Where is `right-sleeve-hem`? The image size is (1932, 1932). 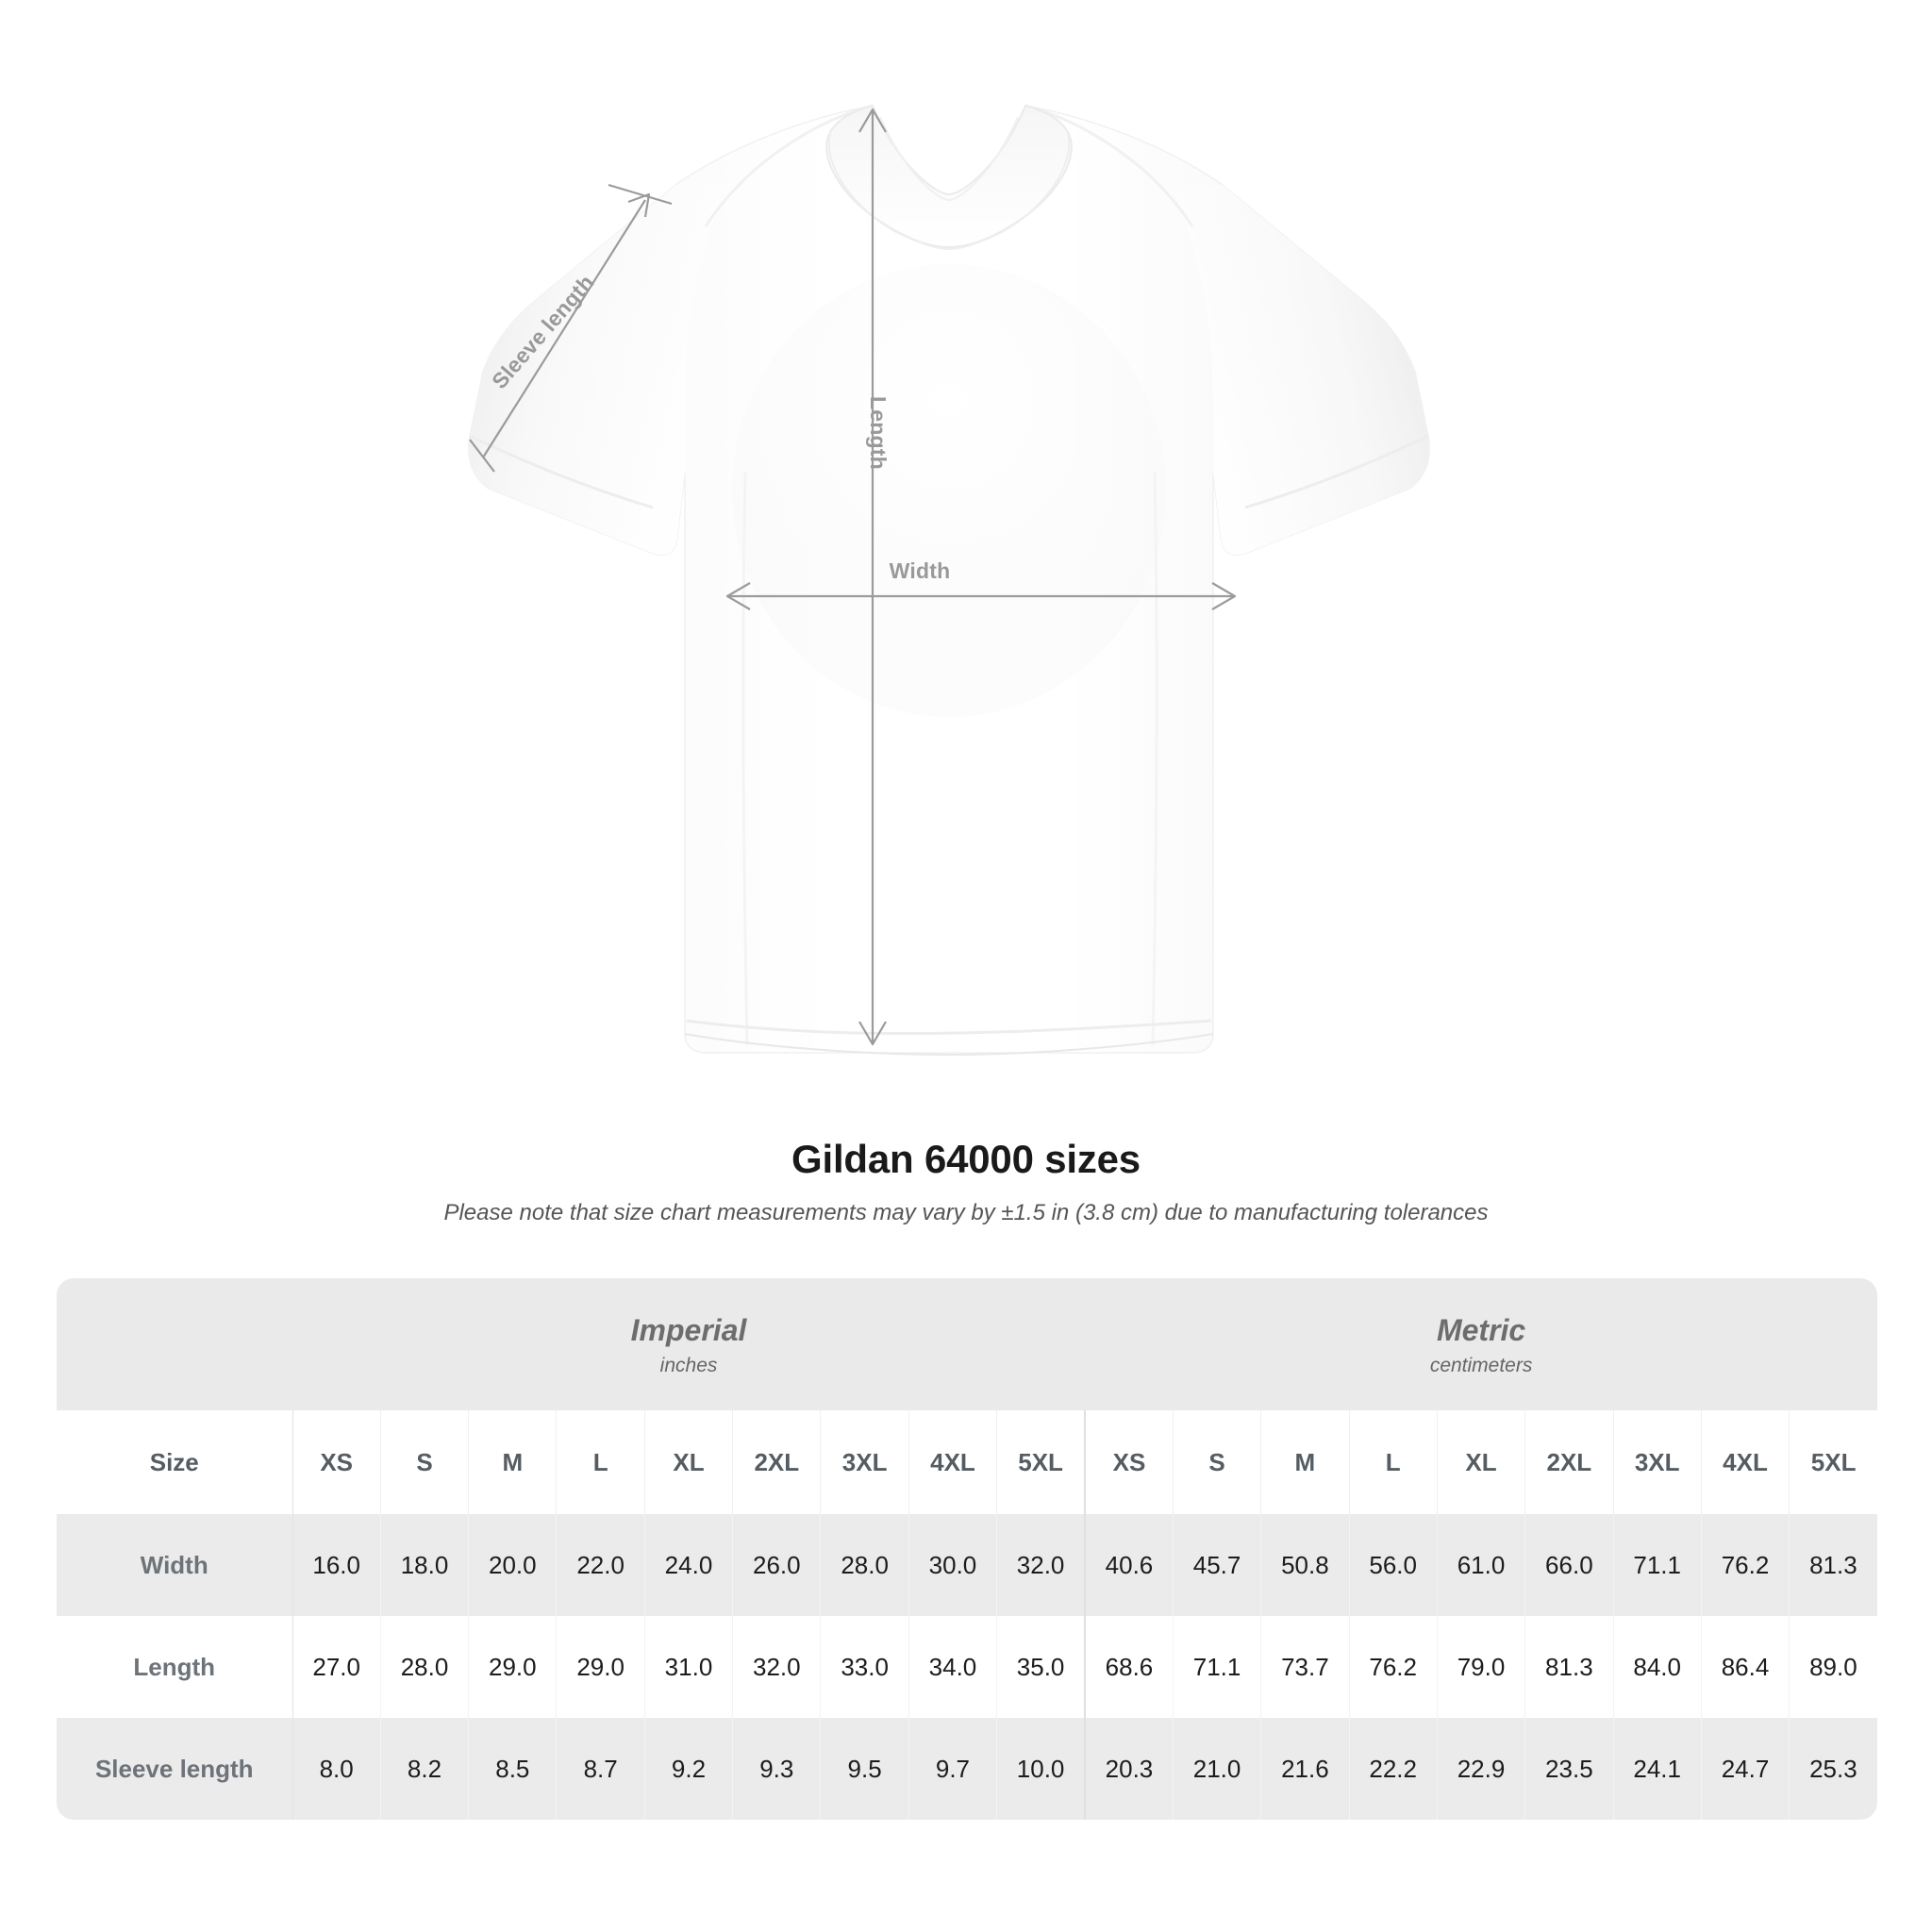
right-sleeve-hem is located at coordinates (1336, 472).